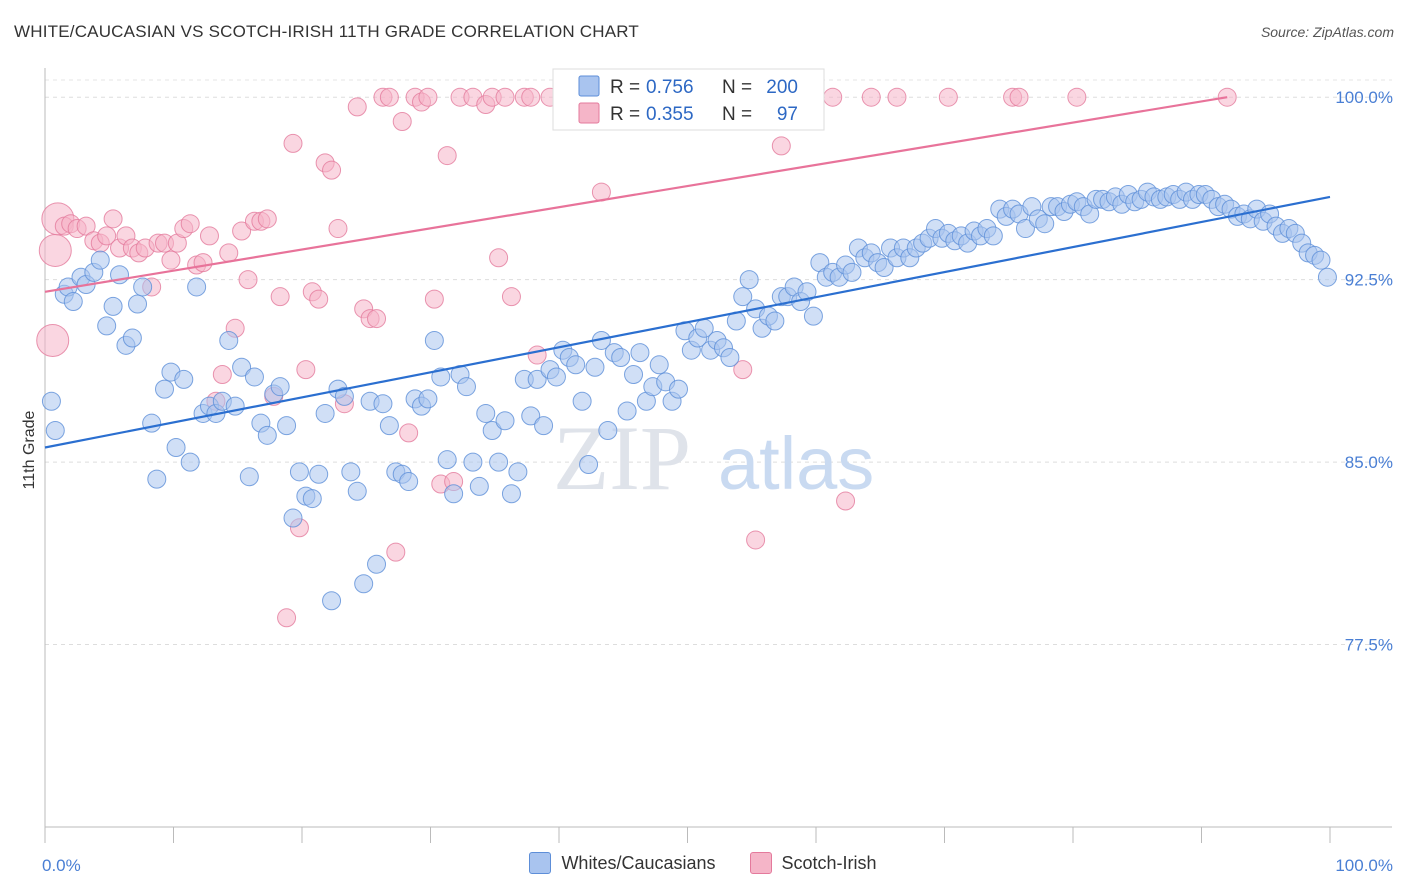  What do you see at coordinates (29, 449) in the screenshot?
I see `y-axis-title: 11th Grade` at bounding box center [29, 449].